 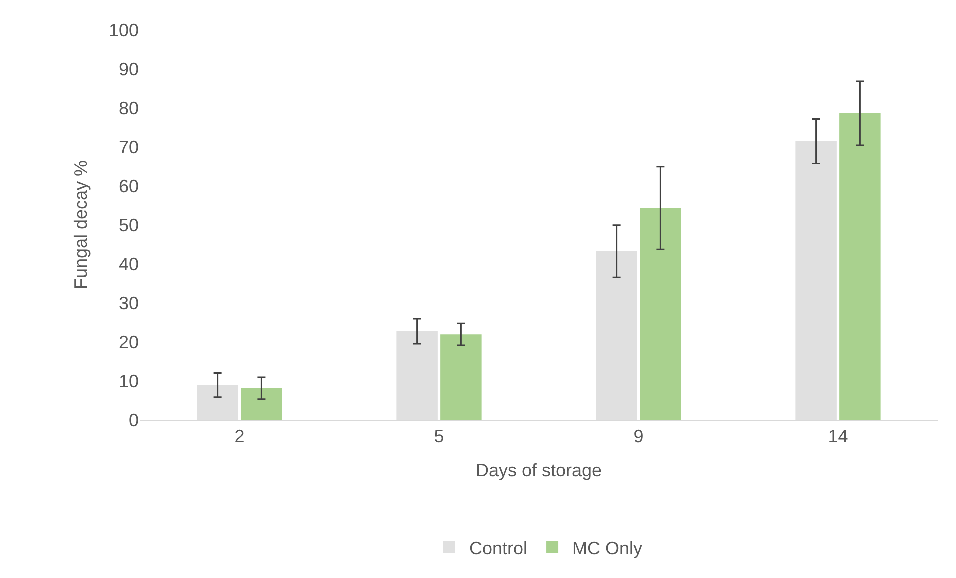 I want to click on y-tick-label: 0, so click(x=133, y=420).